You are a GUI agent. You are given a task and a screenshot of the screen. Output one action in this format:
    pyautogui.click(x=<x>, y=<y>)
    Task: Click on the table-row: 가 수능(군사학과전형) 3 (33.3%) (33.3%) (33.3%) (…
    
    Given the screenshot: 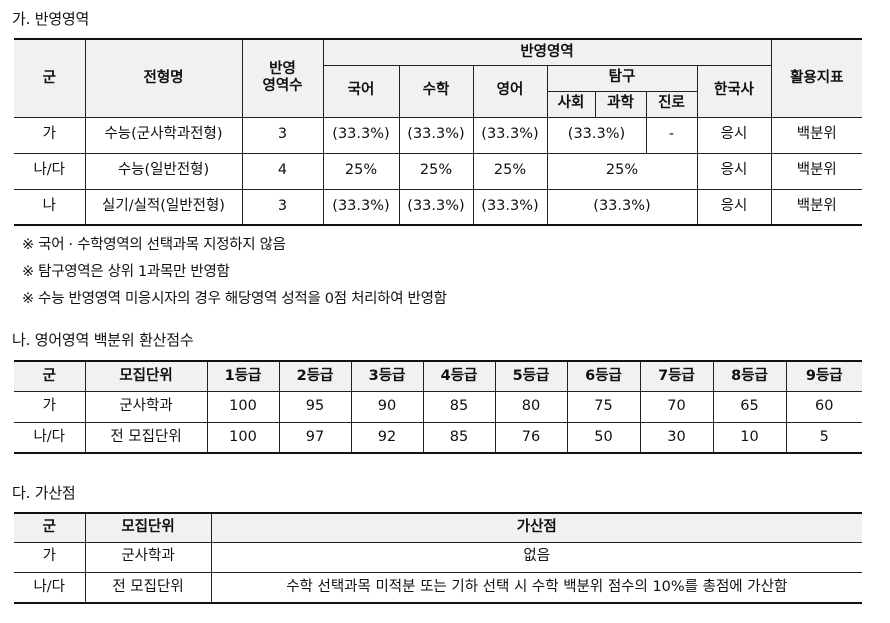 What is the action you would take?
    pyautogui.click(x=438, y=135)
    